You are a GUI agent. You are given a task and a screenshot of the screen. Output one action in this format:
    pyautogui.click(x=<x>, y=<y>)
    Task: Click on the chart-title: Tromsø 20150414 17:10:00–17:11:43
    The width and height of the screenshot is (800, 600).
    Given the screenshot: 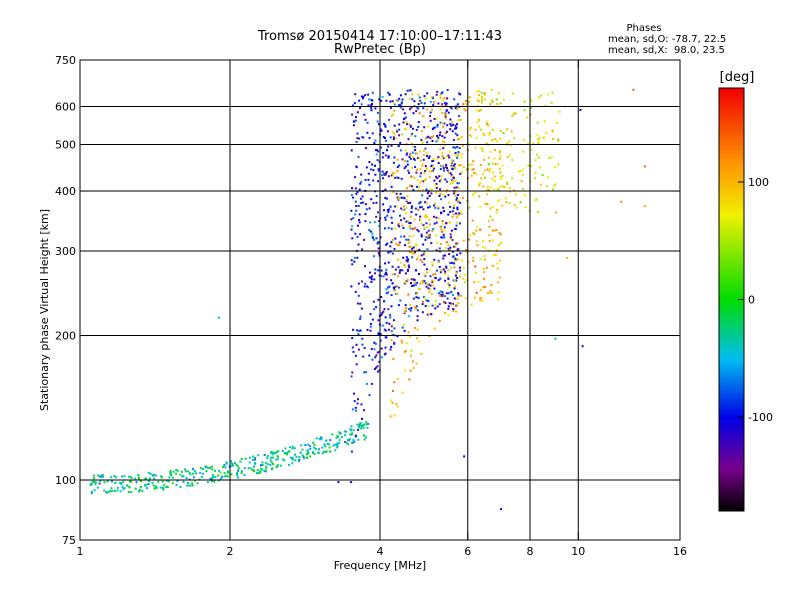 What is the action you would take?
    pyautogui.click(x=379, y=36)
    